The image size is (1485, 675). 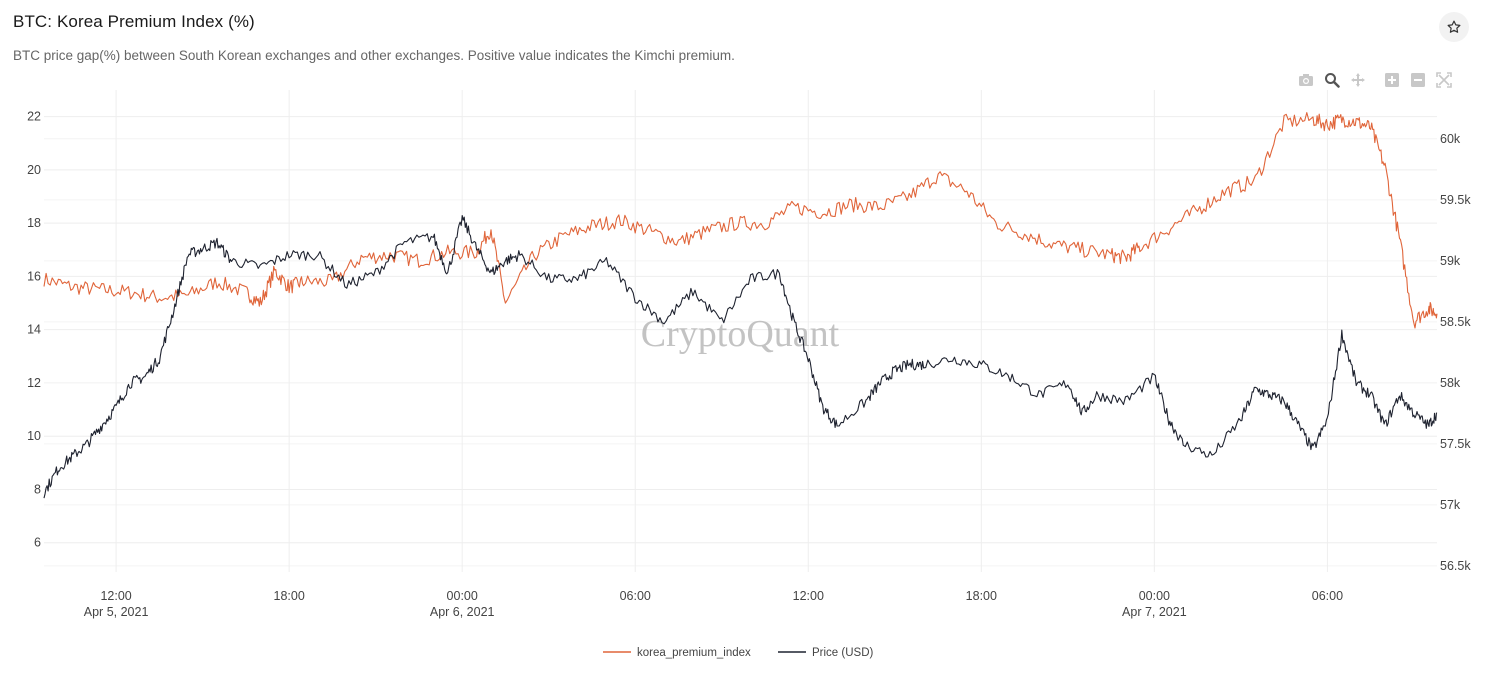 I want to click on y-left-tick-label: 18, so click(x=34, y=223).